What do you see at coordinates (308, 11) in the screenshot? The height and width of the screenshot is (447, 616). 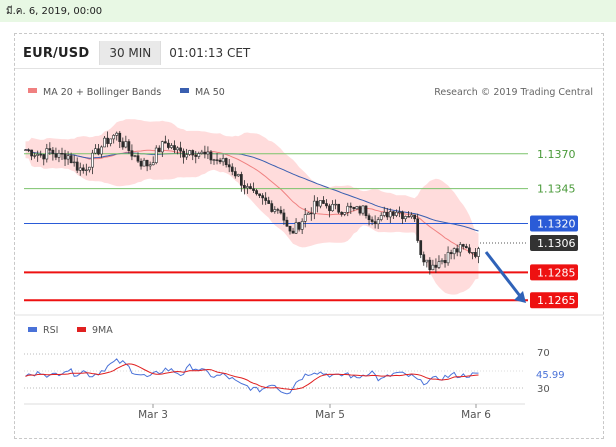 I see `timestamp-bar: มี.ค. 6, 2019, 00:00` at bounding box center [308, 11].